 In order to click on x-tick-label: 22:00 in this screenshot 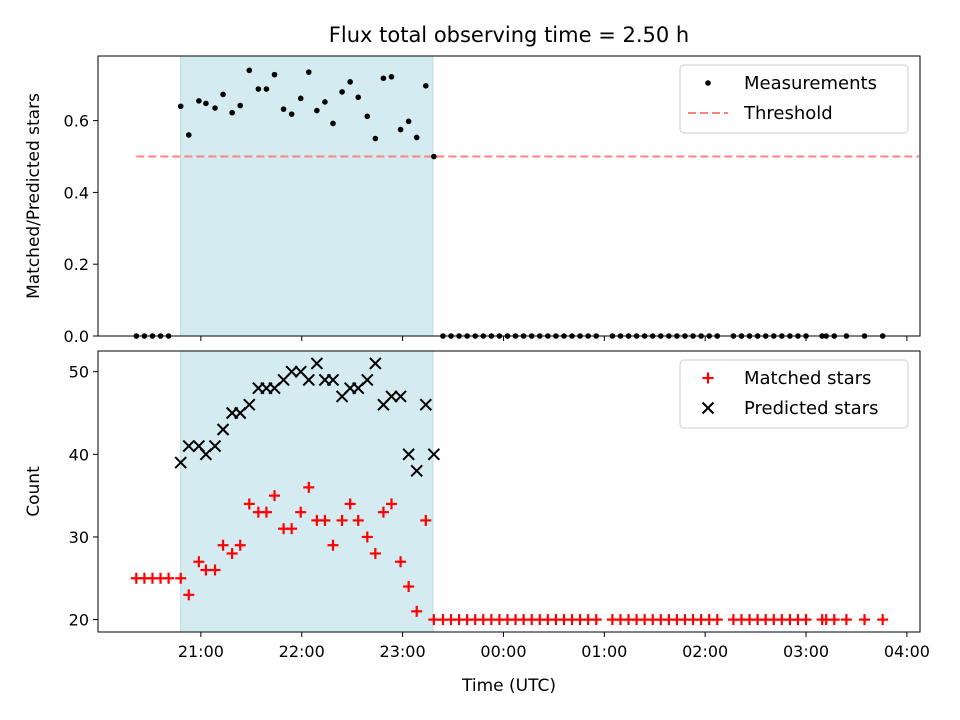, I will do `click(302, 651)`.